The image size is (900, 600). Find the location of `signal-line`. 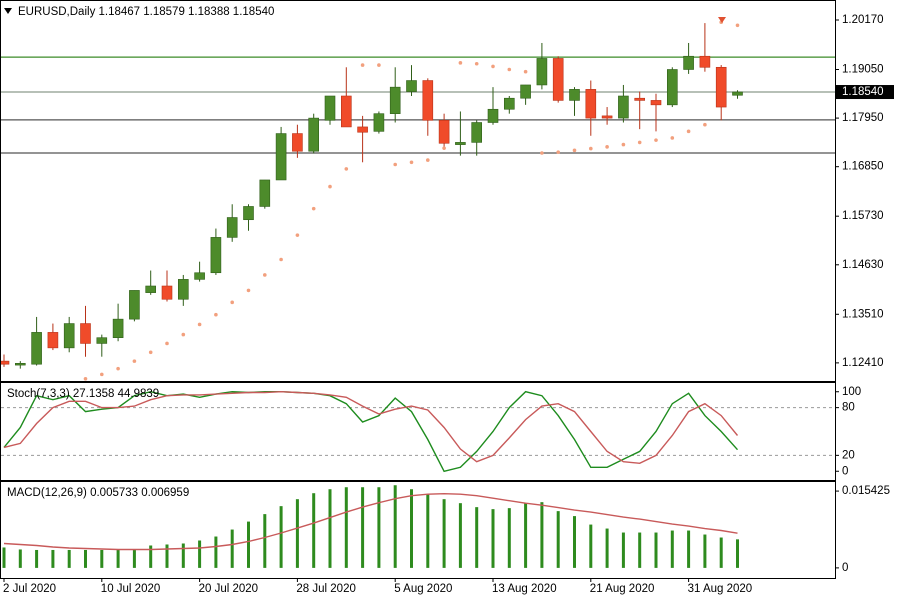

signal-line is located at coordinates (370, 521).